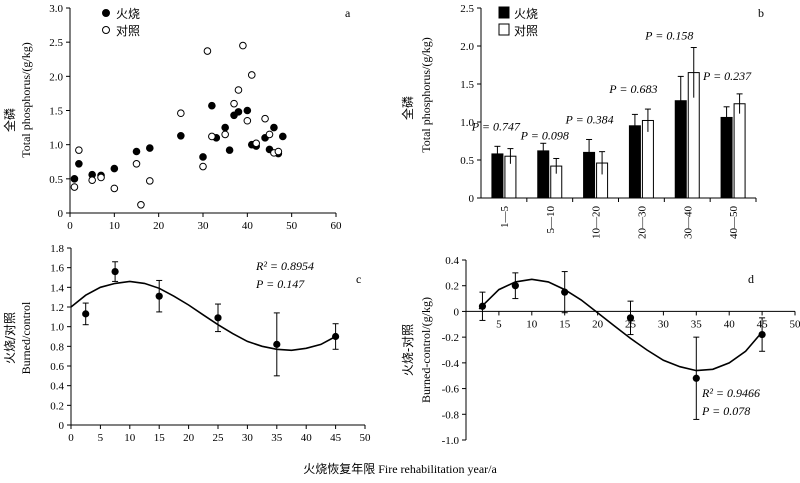  What do you see at coordinates (219, 438) in the screenshot?
I see `panel-c-x-tick-label: 25` at bounding box center [219, 438].